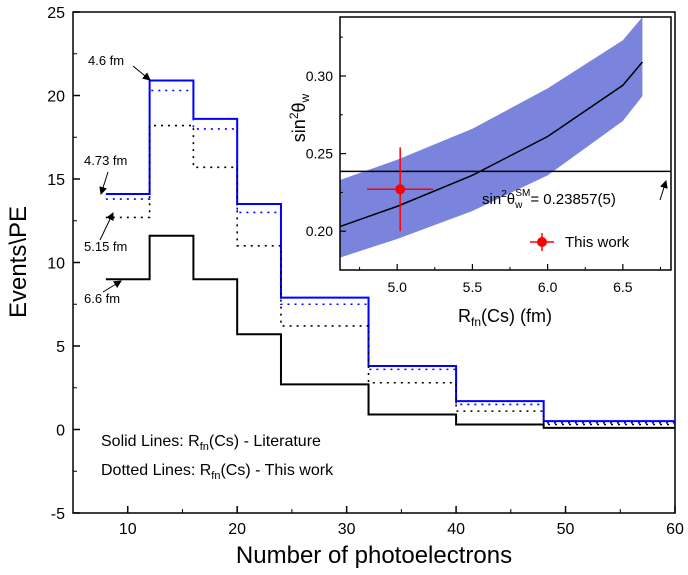  Describe the element at coordinates (663, 190) in the screenshot. I see `sm-arrow` at that location.